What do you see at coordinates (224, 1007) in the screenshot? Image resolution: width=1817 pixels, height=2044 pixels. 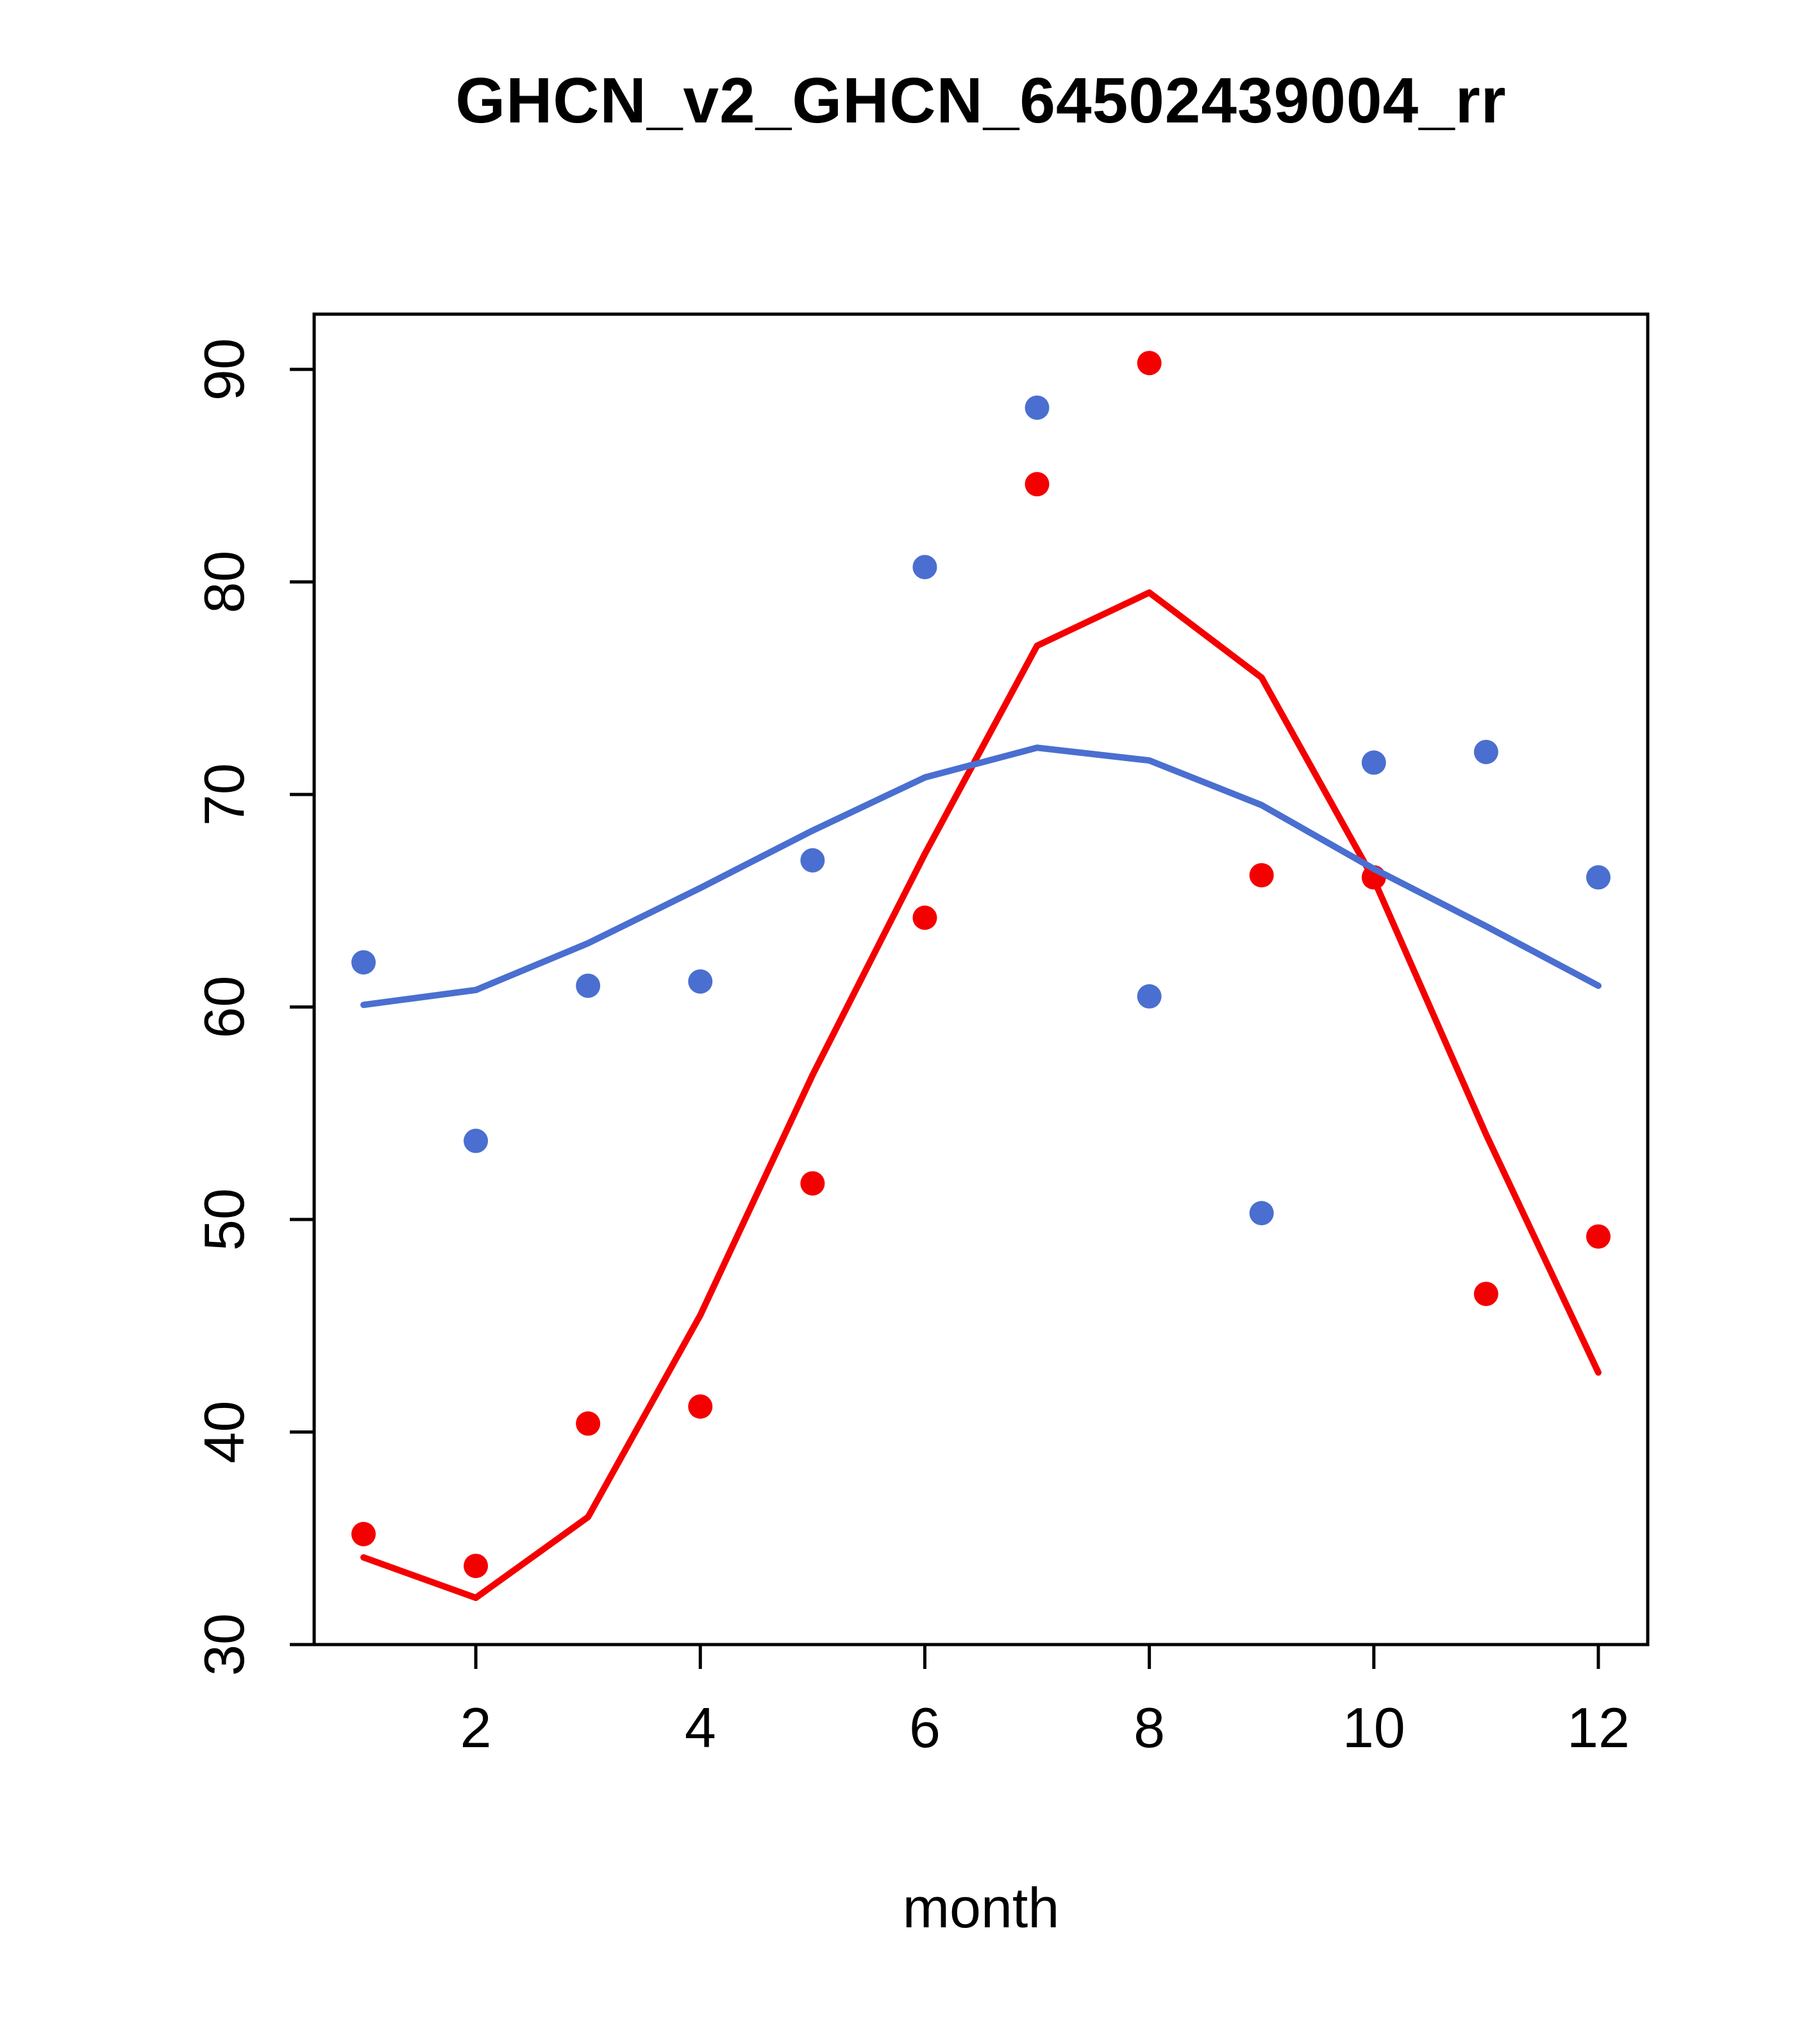 I see `y-tick-label: 60` at bounding box center [224, 1007].